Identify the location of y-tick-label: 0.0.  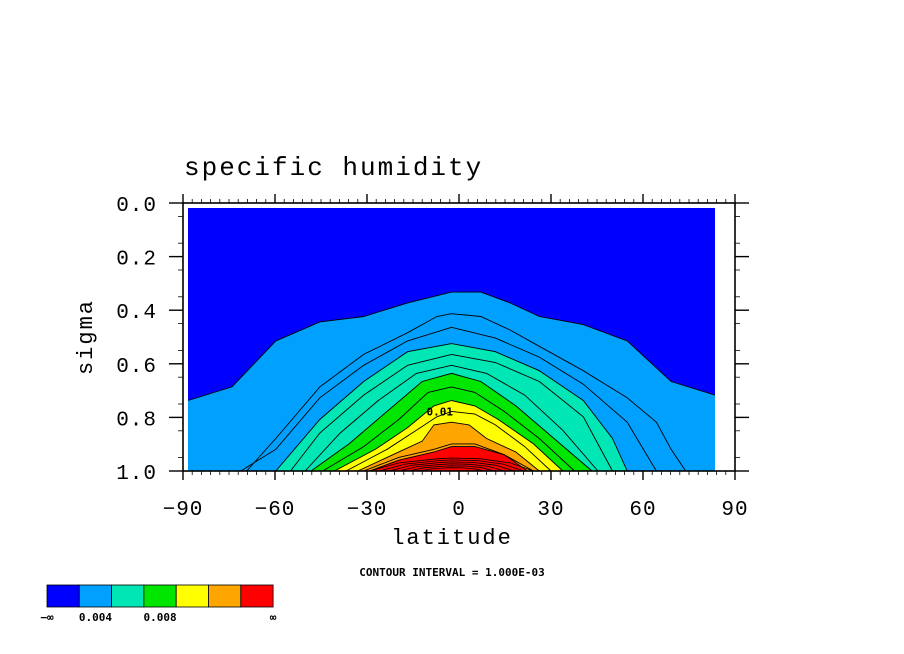
(136, 206).